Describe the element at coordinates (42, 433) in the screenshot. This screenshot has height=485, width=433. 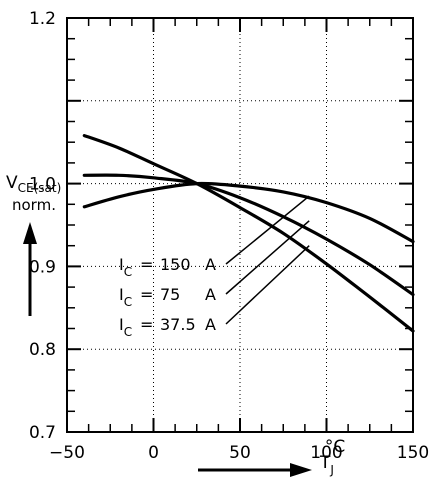
I see `y-tick-label: 0.7` at that location.